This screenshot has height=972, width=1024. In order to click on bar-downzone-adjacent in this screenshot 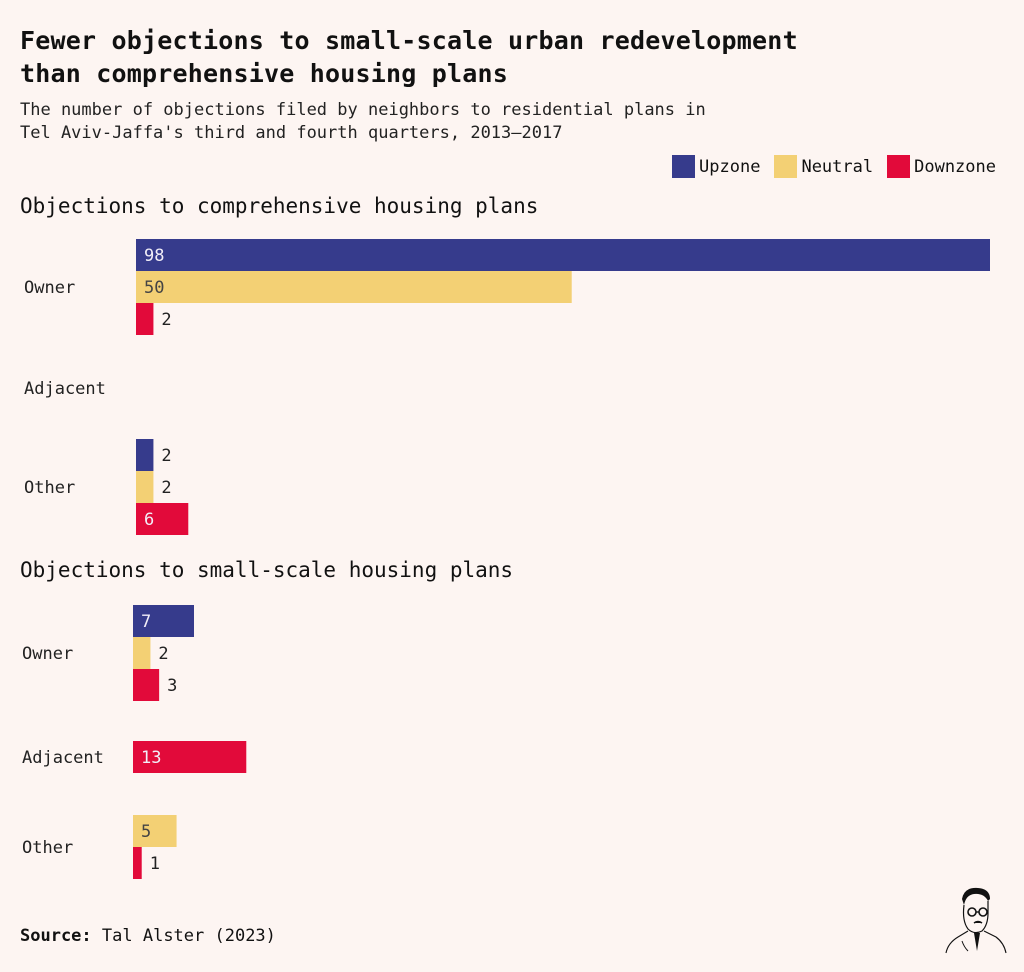, I will do `click(190, 757)`.